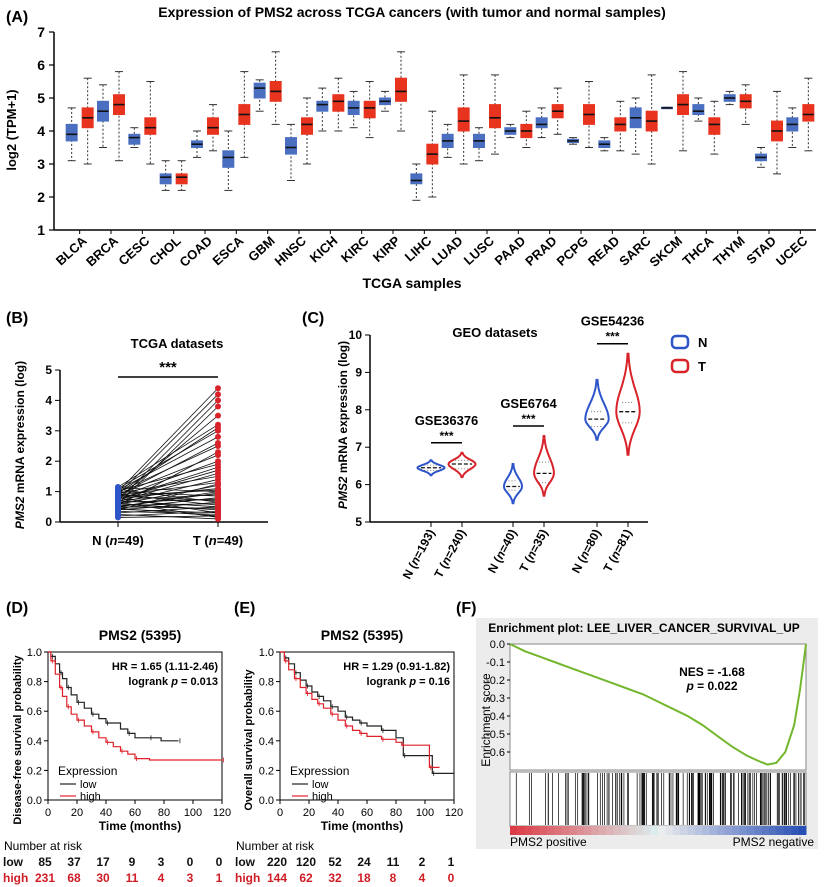 This screenshot has width=824, height=887. I want to click on violin-gse54236-t, so click(628, 404).